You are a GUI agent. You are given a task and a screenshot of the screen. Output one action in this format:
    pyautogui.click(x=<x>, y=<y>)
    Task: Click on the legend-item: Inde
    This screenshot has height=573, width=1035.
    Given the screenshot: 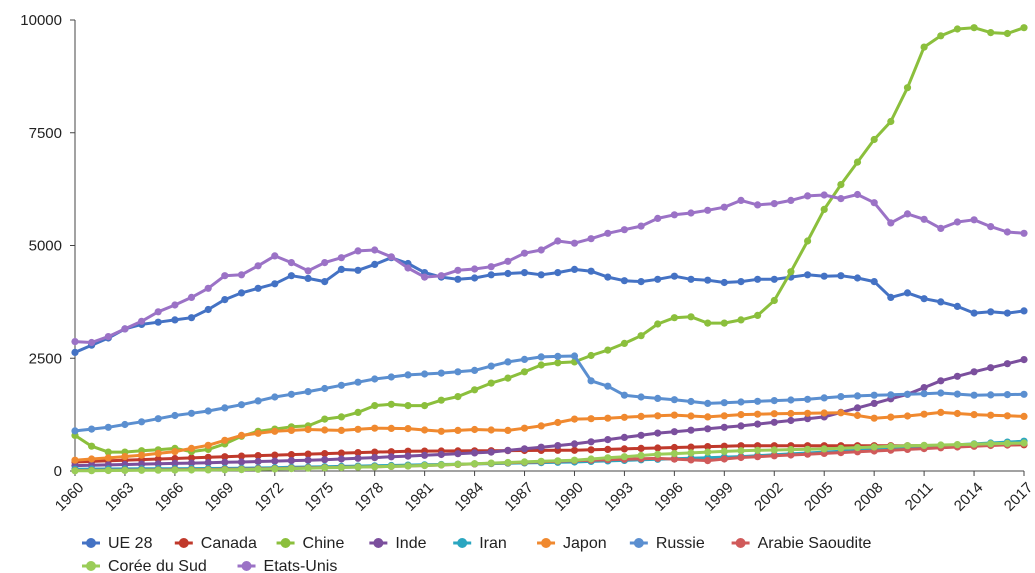 What is the action you would take?
    pyautogui.click(x=398, y=543)
    